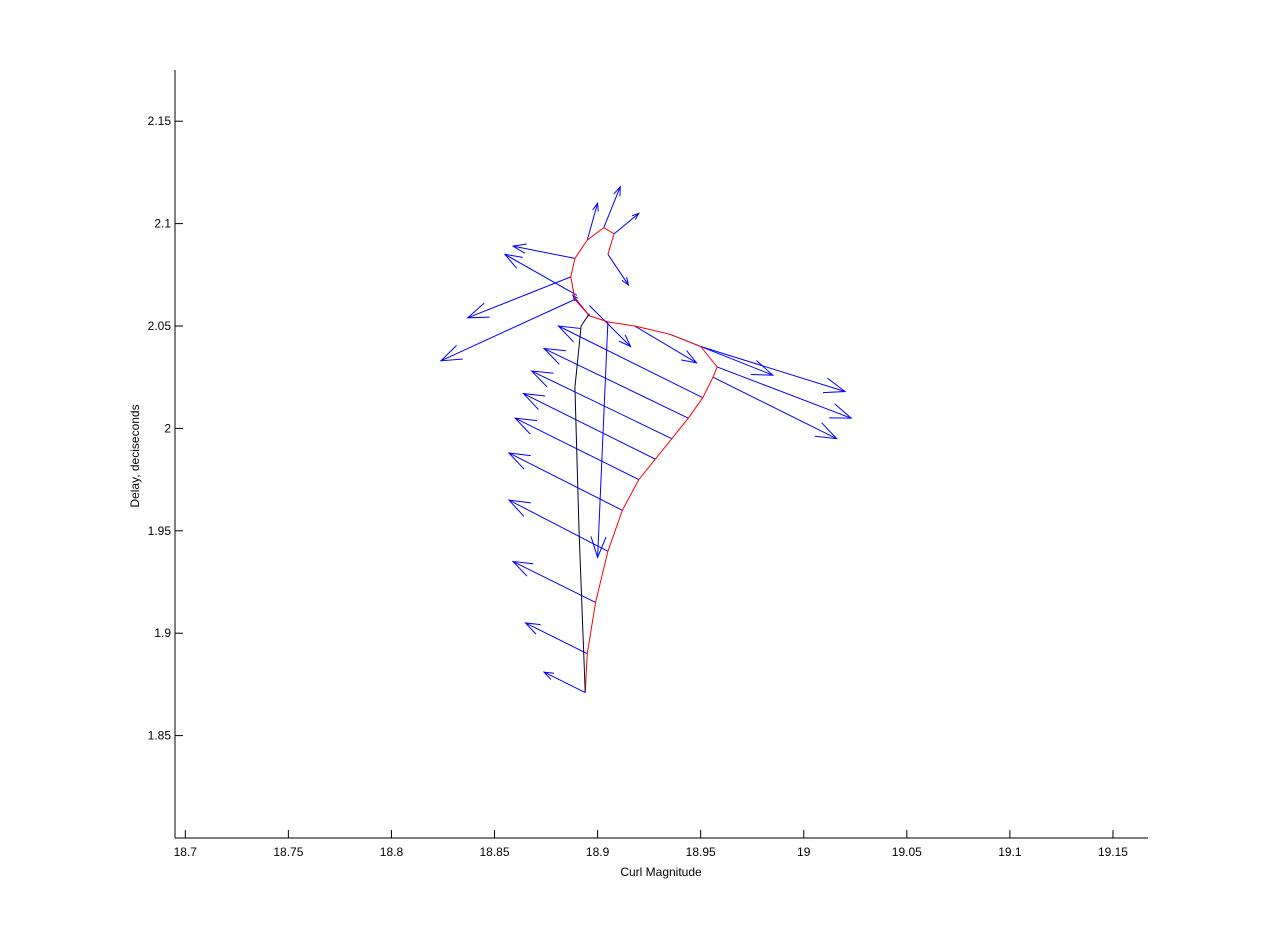  I want to click on black-path-line, so click(582, 503).